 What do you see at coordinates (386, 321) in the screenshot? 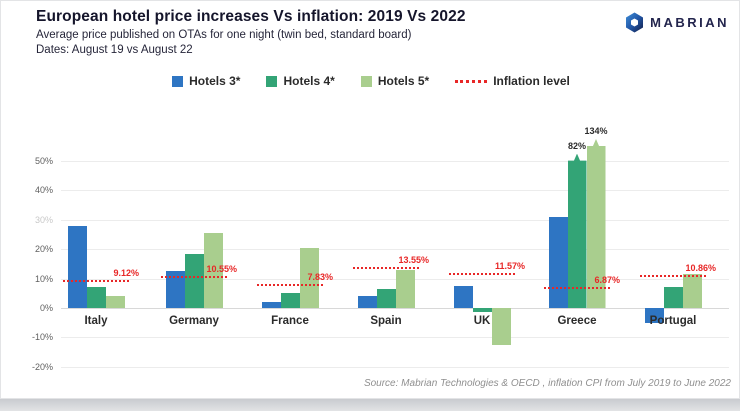
I see `x-axis-label-spain: Spain` at bounding box center [386, 321].